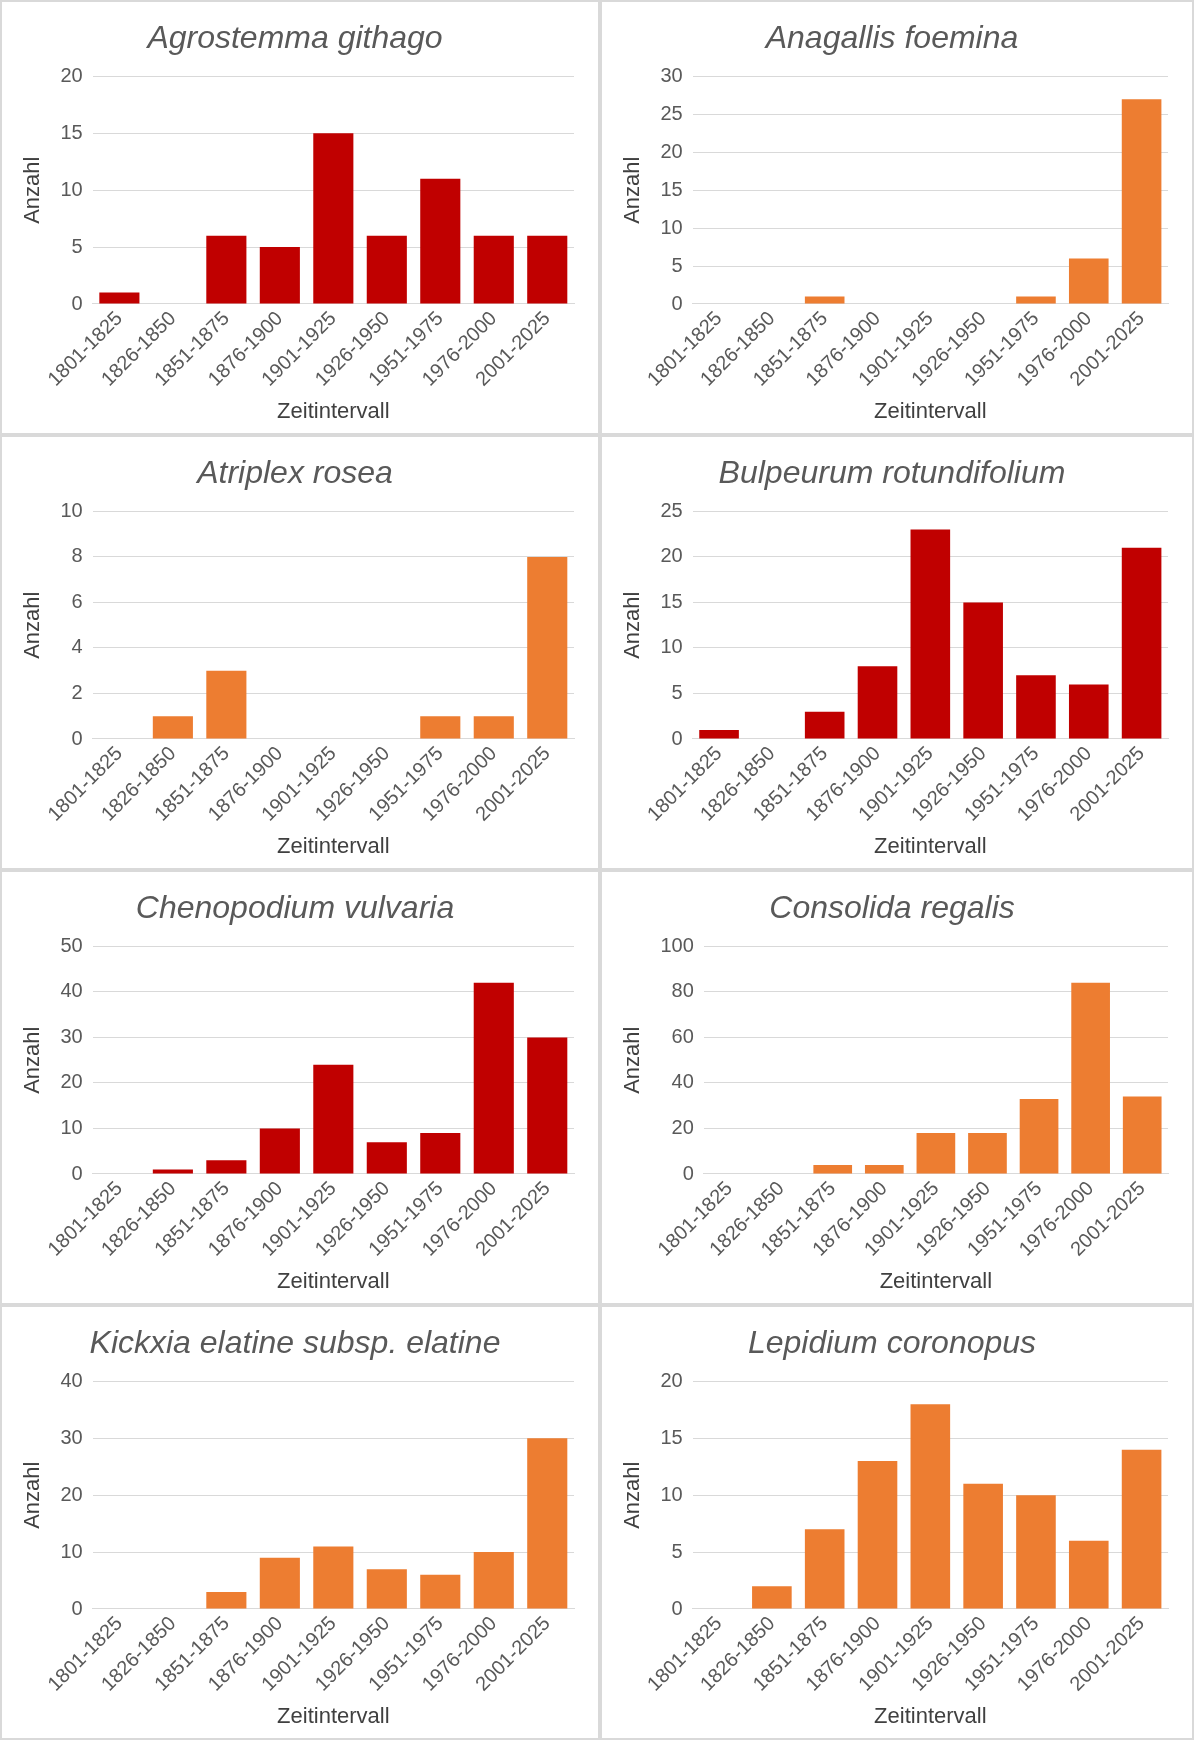  I want to click on y-tick-label: 4, so click(77, 646).